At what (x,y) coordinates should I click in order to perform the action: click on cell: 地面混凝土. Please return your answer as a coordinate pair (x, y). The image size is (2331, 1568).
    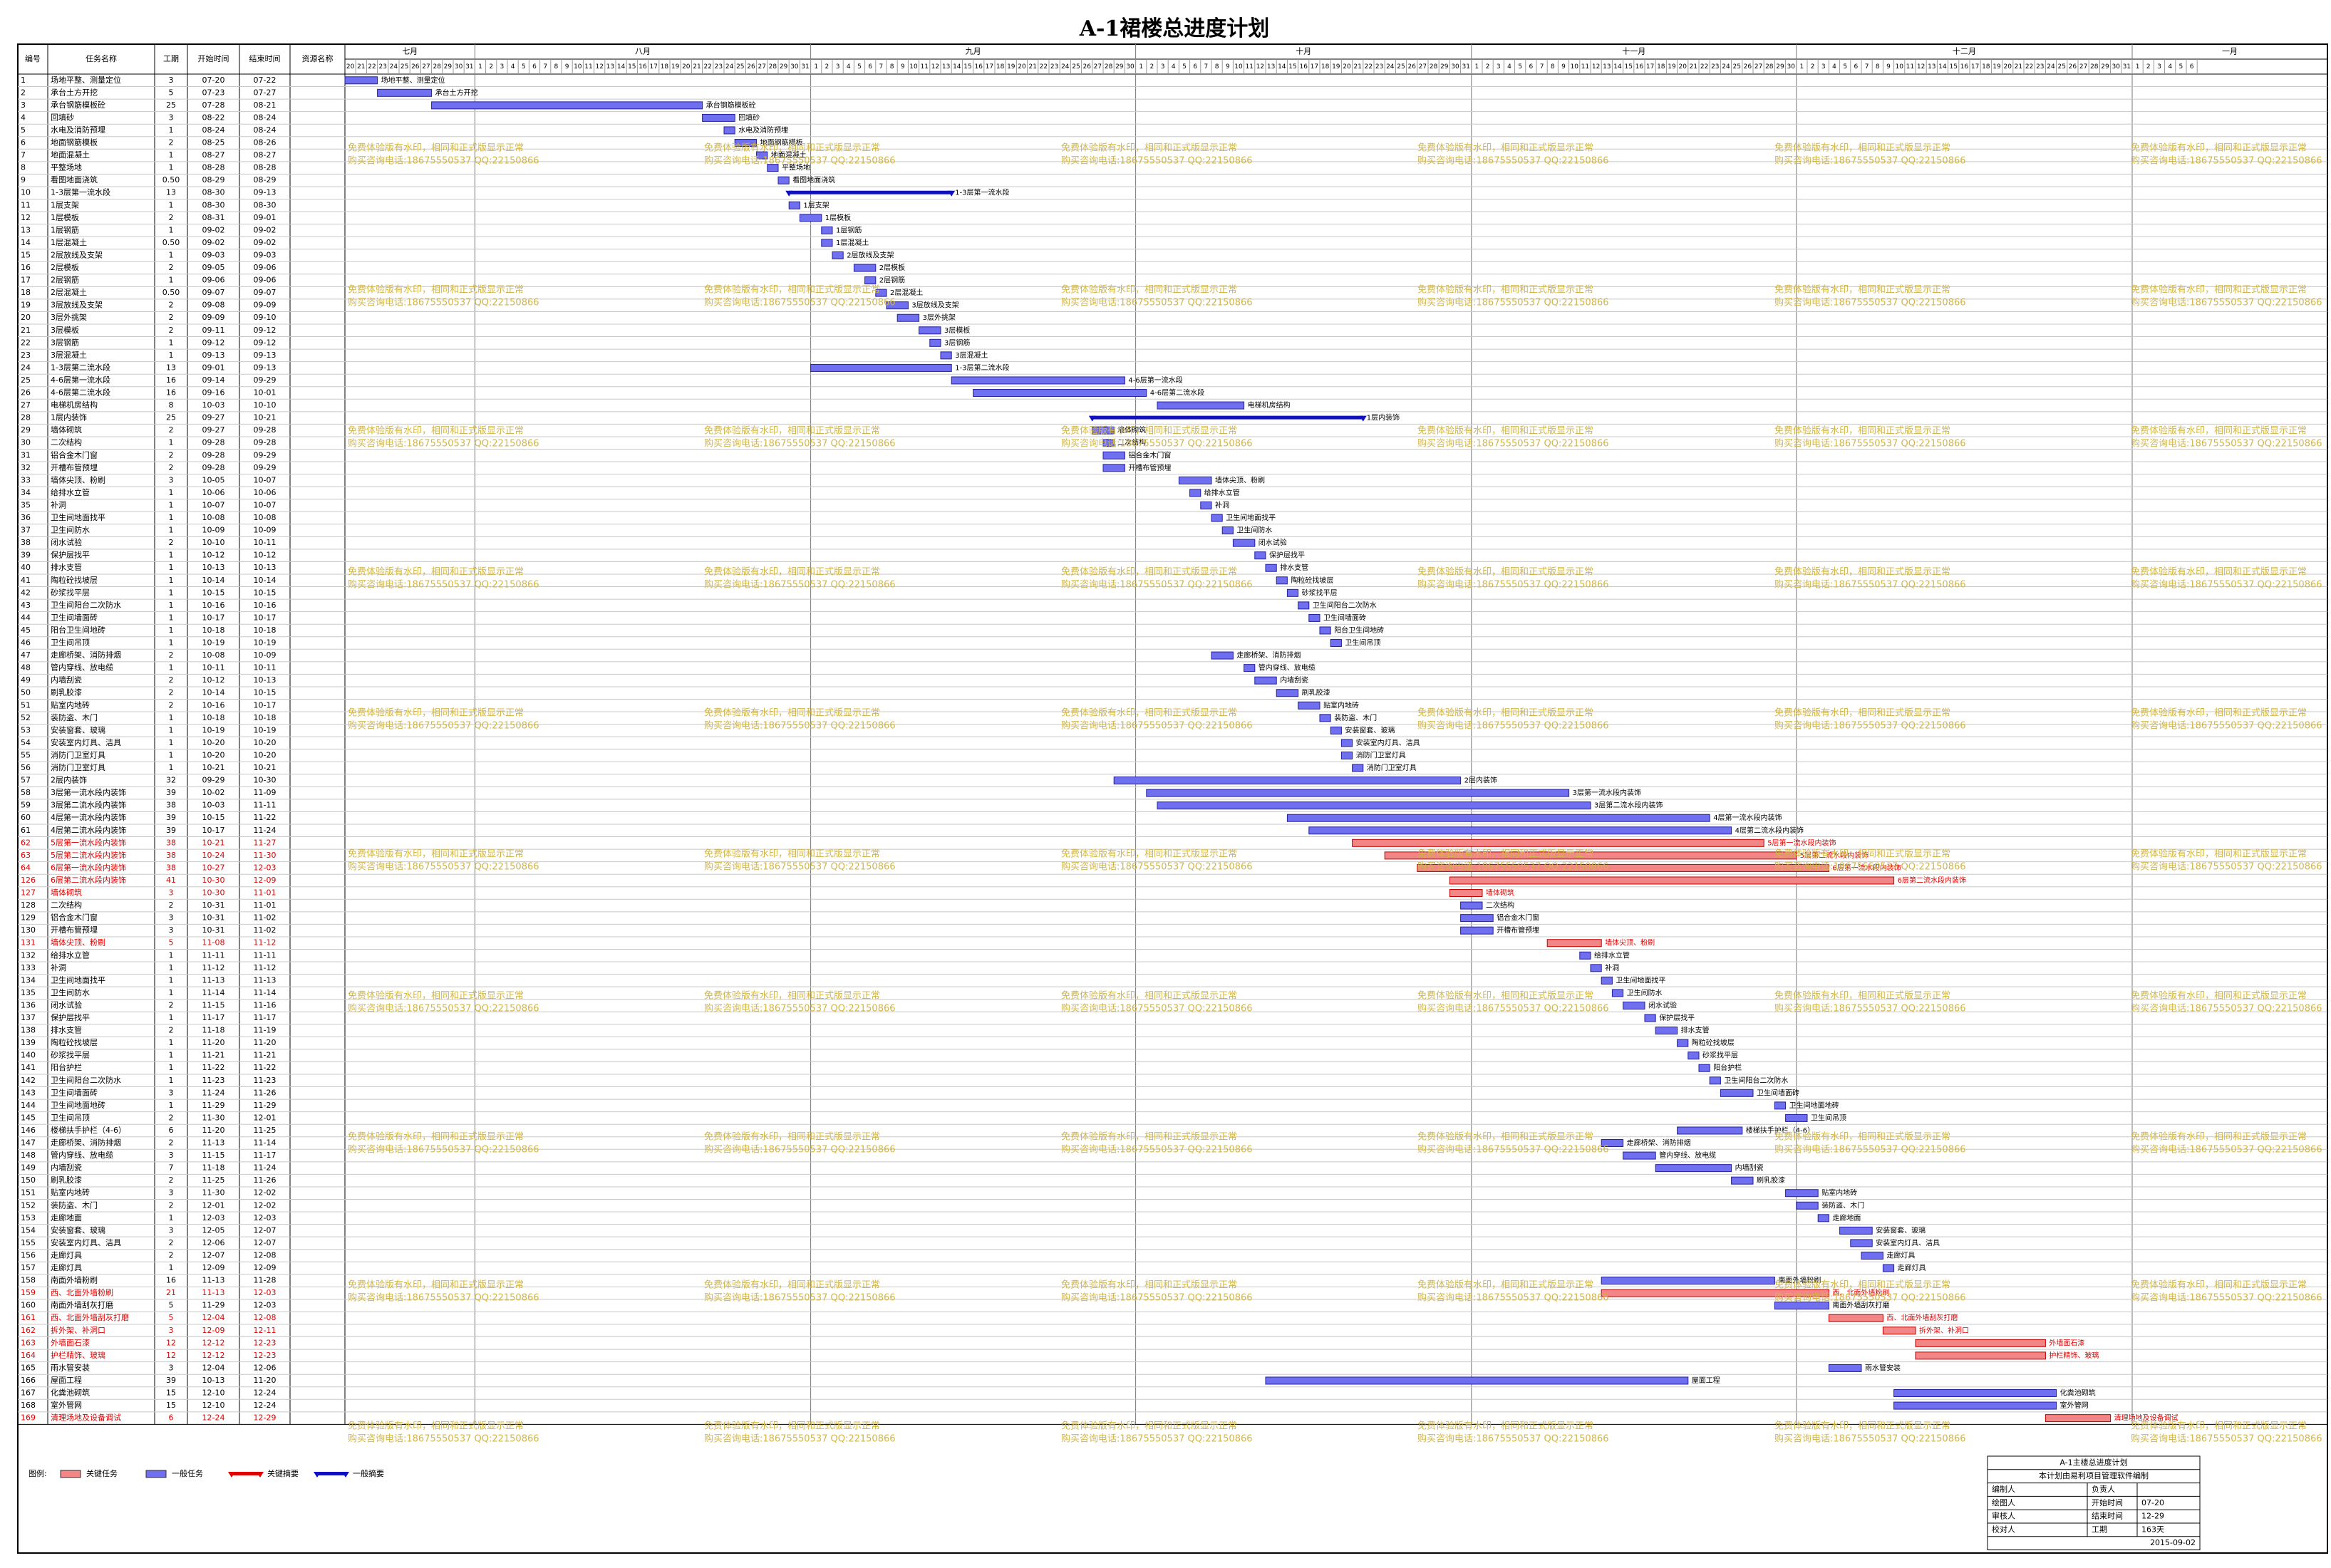
    Looking at the image, I should click on (70, 155).